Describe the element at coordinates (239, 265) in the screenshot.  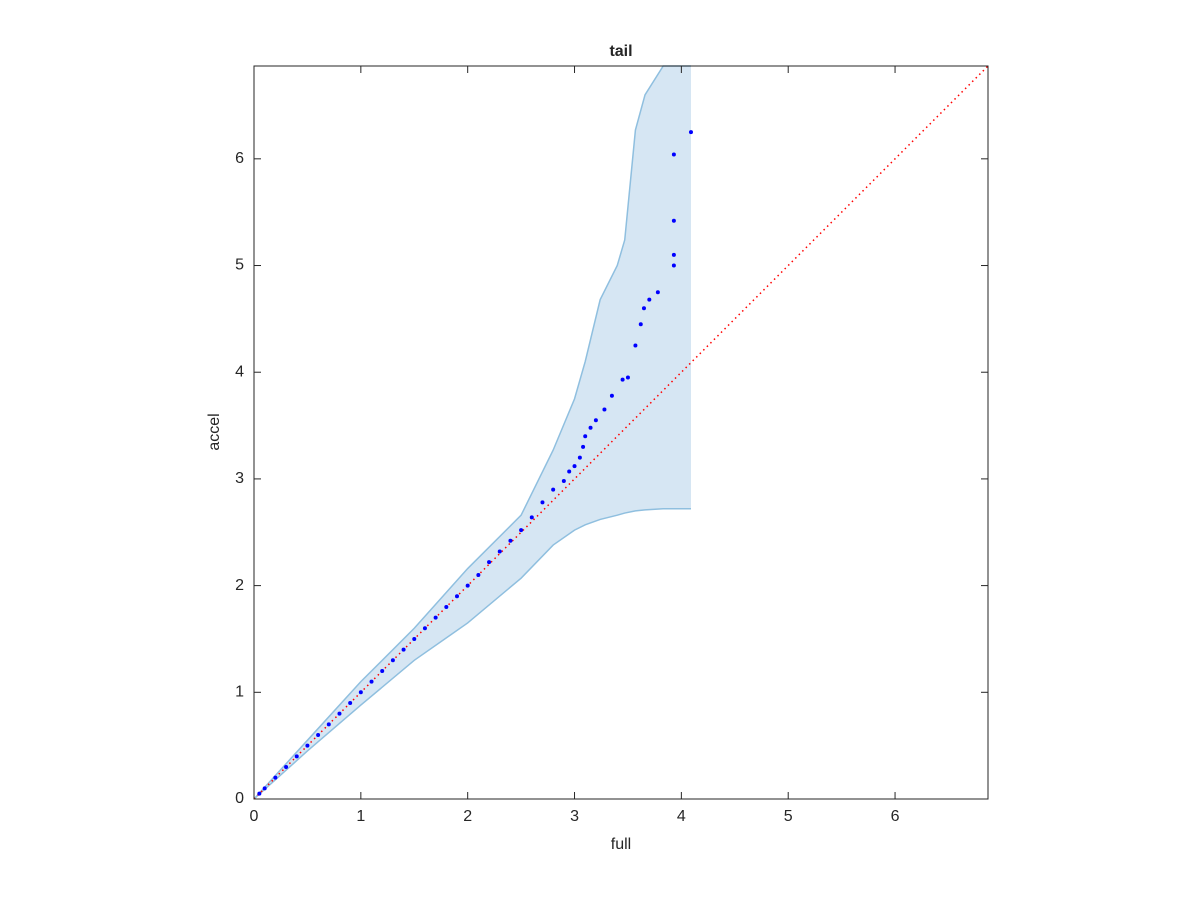
I see `y-tick-label: 5` at that location.